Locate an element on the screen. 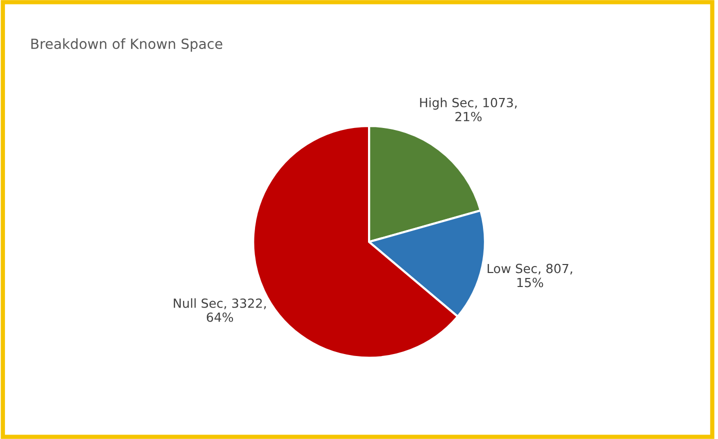 The image size is (718, 439). chart-title: Breakdown of Known Space is located at coordinates (126, 45).